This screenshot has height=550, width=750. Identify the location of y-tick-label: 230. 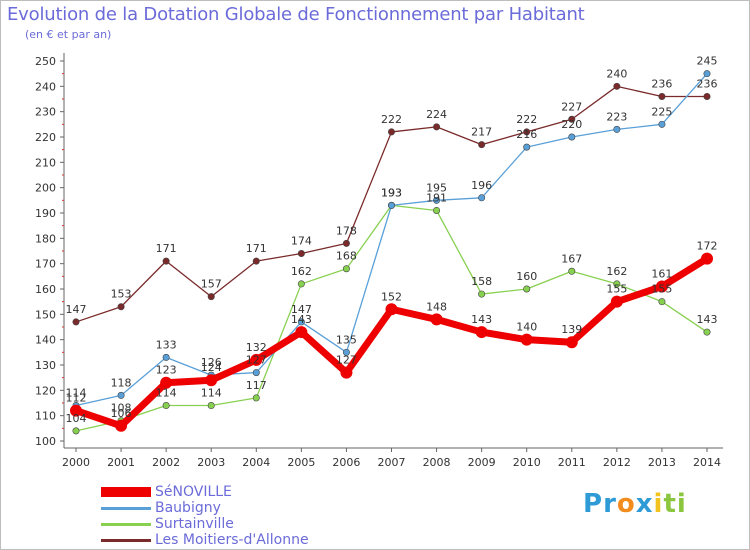
(45, 112).